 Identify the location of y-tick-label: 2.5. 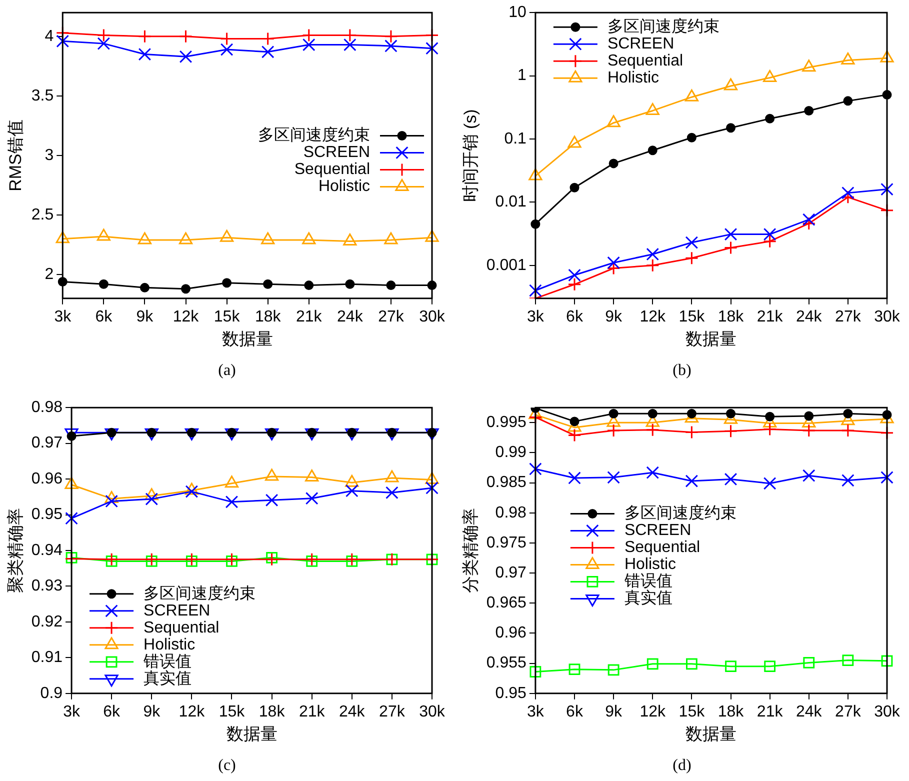
(42, 215).